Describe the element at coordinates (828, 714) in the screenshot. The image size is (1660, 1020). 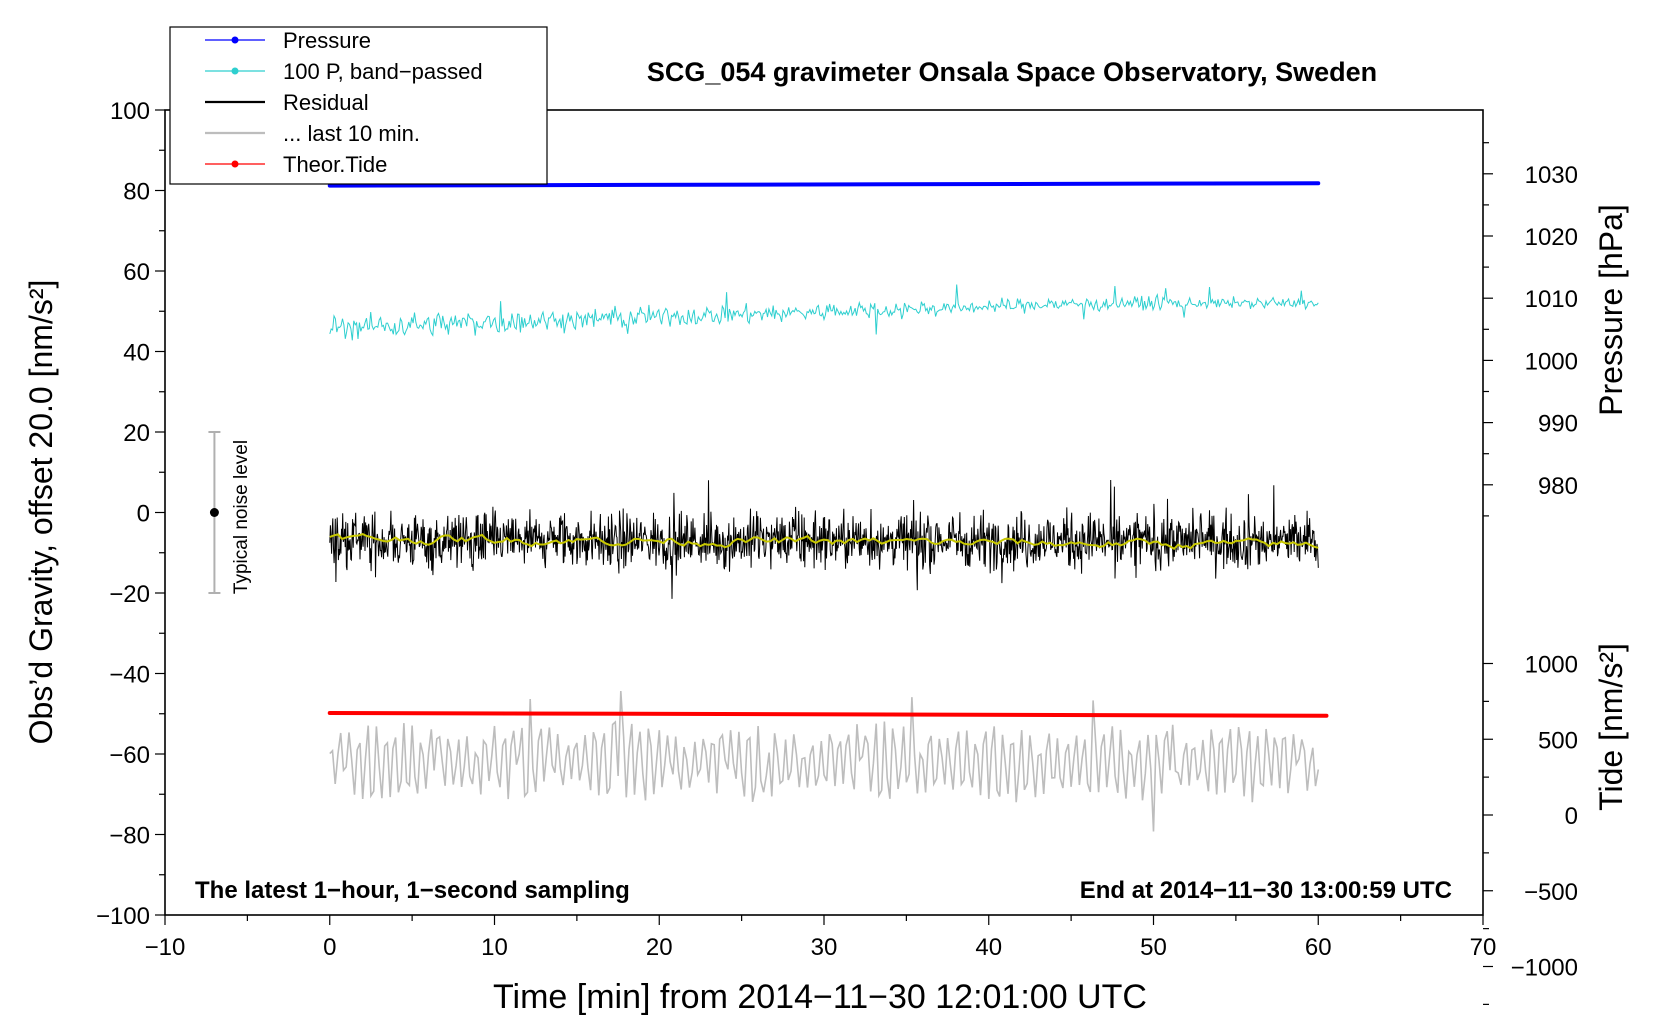
I see `series-theoretical-tide` at that location.